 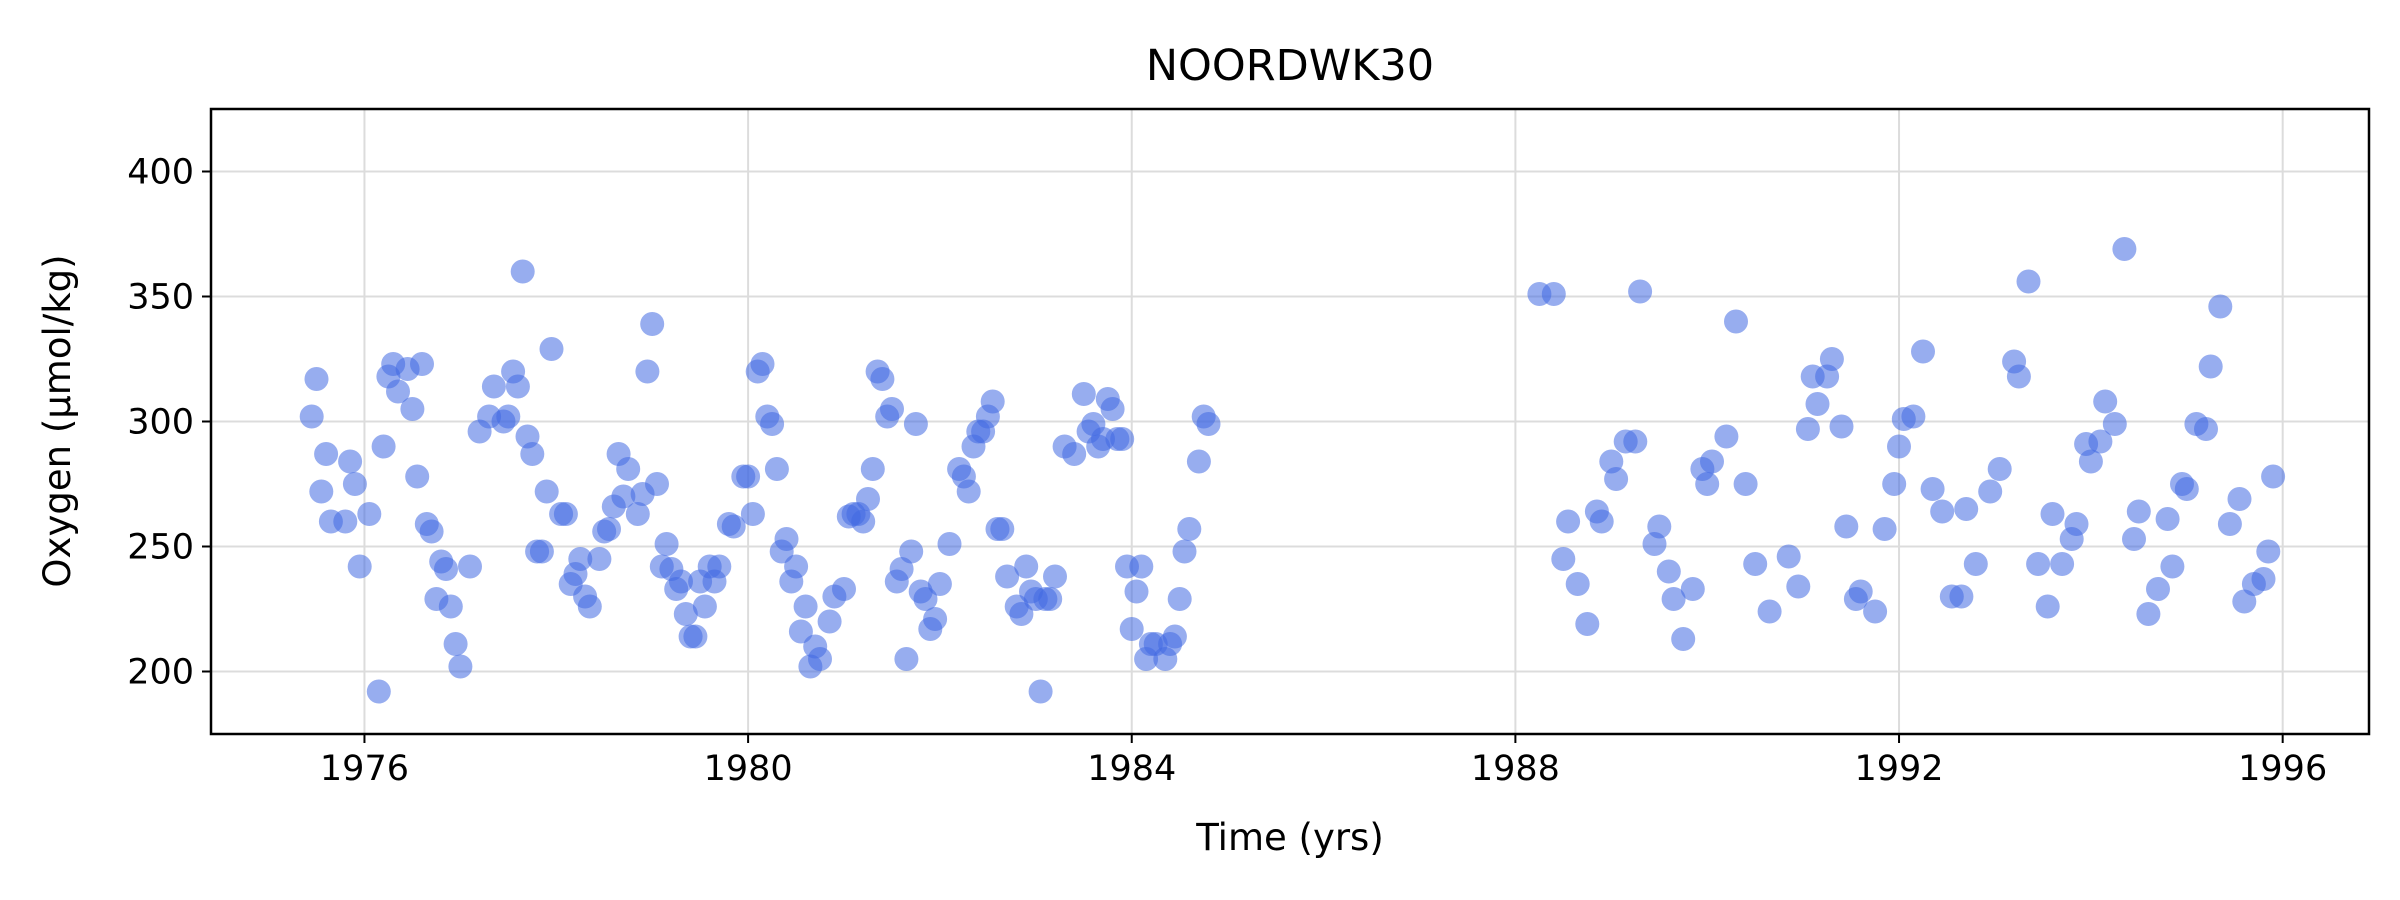 What do you see at coordinates (160, 673) in the screenshot?
I see `y-tick-label: 200` at bounding box center [160, 673].